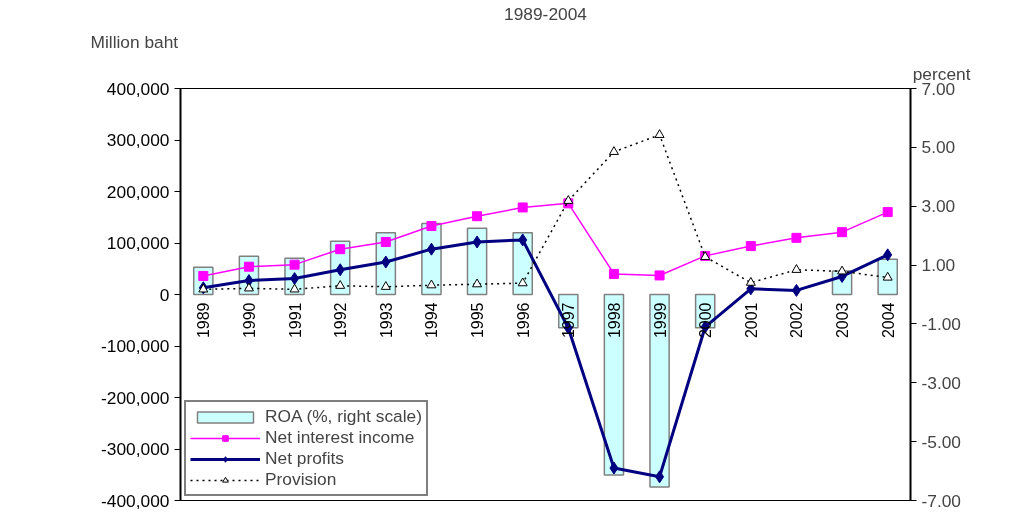 This screenshot has width=1031, height=529. Describe the element at coordinates (138, 88) in the screenshot. I see `y-tick-label: 400,000` at that location.